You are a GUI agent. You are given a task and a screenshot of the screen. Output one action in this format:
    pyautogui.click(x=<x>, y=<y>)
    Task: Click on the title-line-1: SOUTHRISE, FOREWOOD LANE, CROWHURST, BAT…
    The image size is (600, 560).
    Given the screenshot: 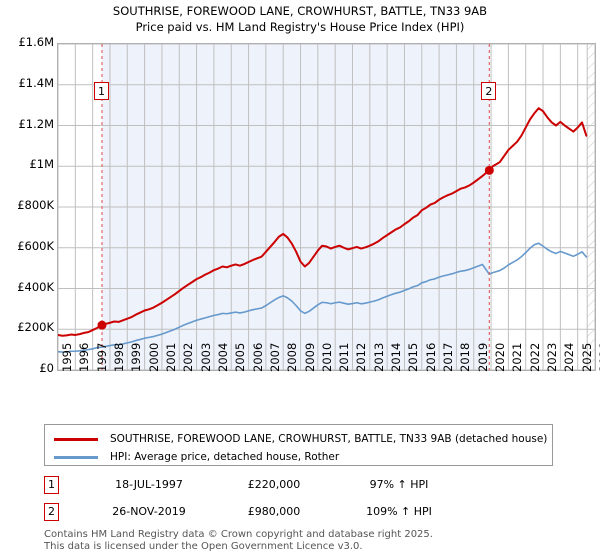 What is the action you would take?
    pyautogui.click(x=300, y=11)
    